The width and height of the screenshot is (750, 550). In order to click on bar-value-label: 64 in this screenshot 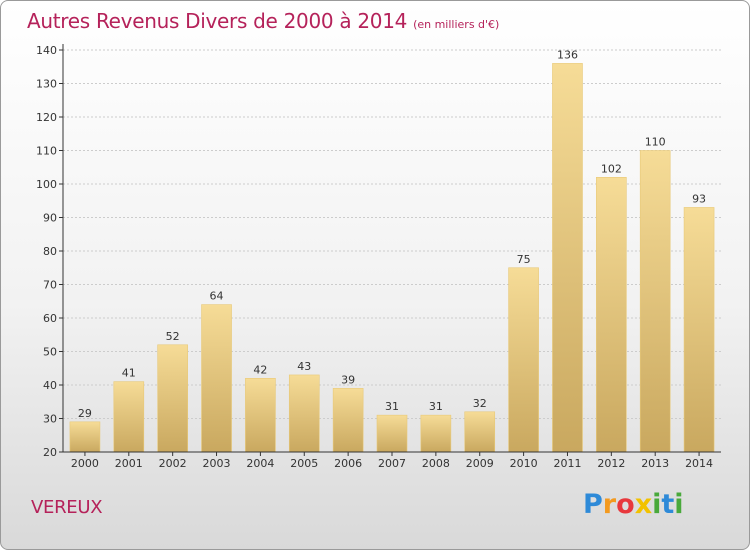, I will do `click(217, 296)`.